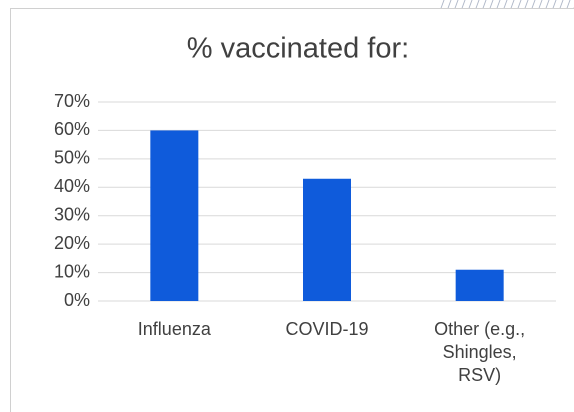  What do you see at coordinates (327, 329) in the screenshot?
I see `x-tick-label: COVID-19` at bounding box center [327, 329].